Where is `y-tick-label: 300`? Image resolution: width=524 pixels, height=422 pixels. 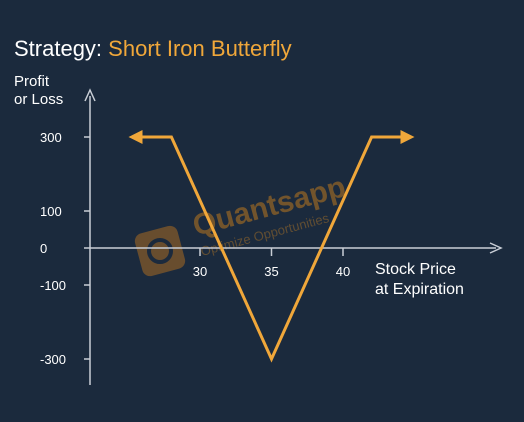
y-tick-label: 300 is located at coordinates (51, 137).